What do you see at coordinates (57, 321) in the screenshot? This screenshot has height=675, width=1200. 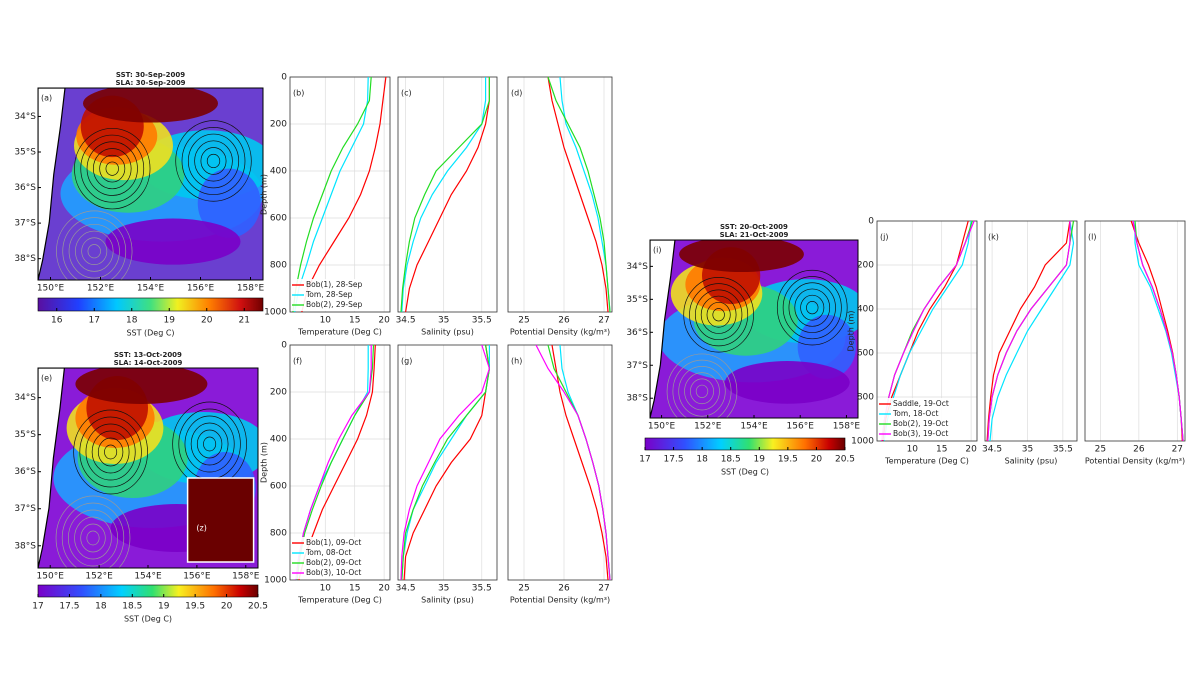 I see `colorbar-tick-label: 16` at bounding box center [57, 321].